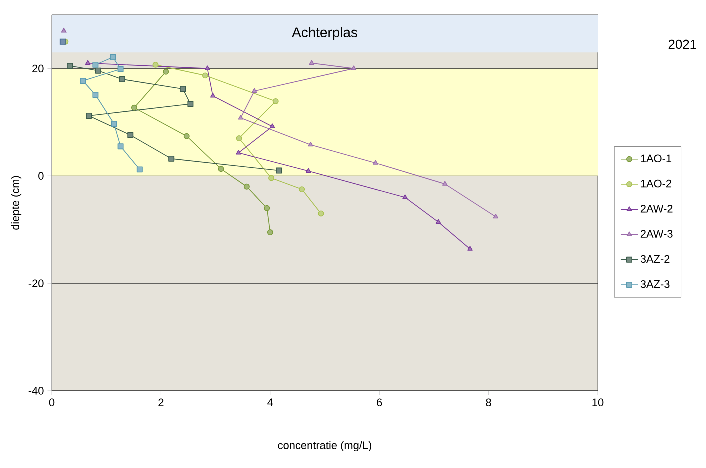 The width and height of the screenshot is (706, 468). I want to click on y-axis-title: diepte (cm), so click(16, 203).